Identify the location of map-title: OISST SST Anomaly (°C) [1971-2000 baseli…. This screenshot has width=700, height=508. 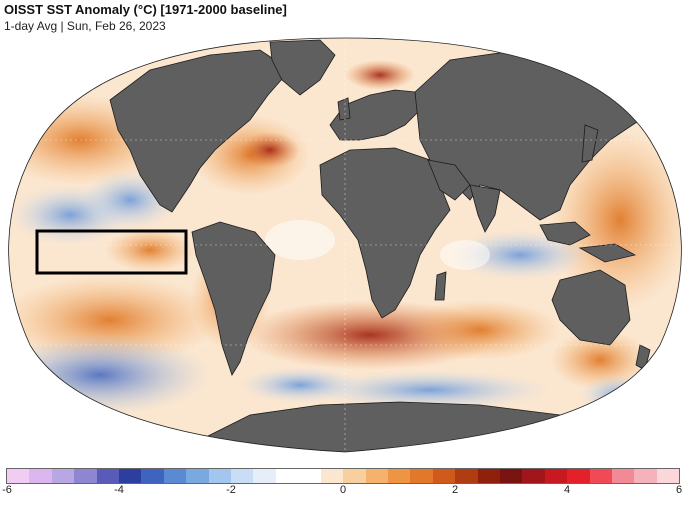
(145, 9).